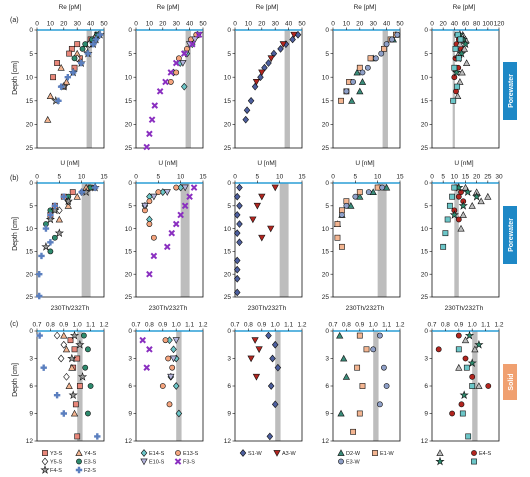 The width and height of the screenshot is (530, 477). Describe the element at coordinates (425, 252) in the screenshot. I see `panel-b5-ytick-label: 15` at that location.